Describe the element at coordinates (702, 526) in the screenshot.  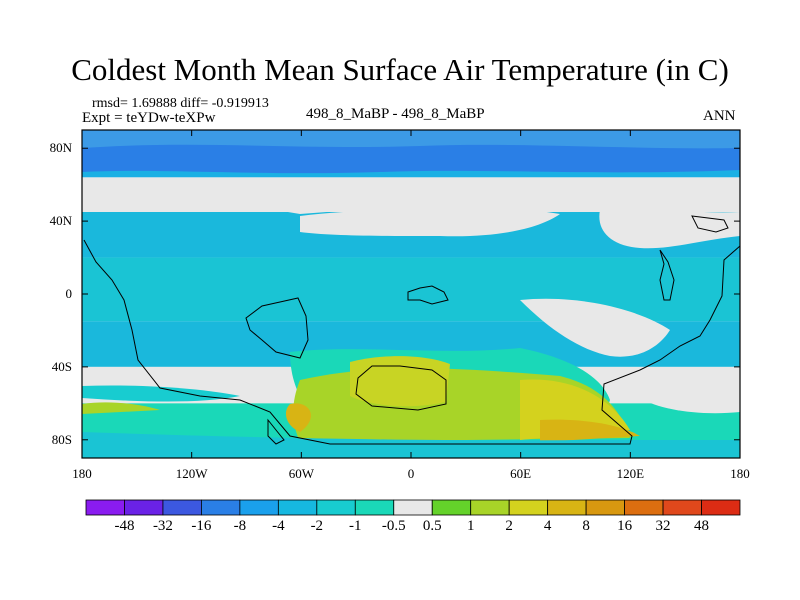
I see `colorbar-label: 48` at that location.